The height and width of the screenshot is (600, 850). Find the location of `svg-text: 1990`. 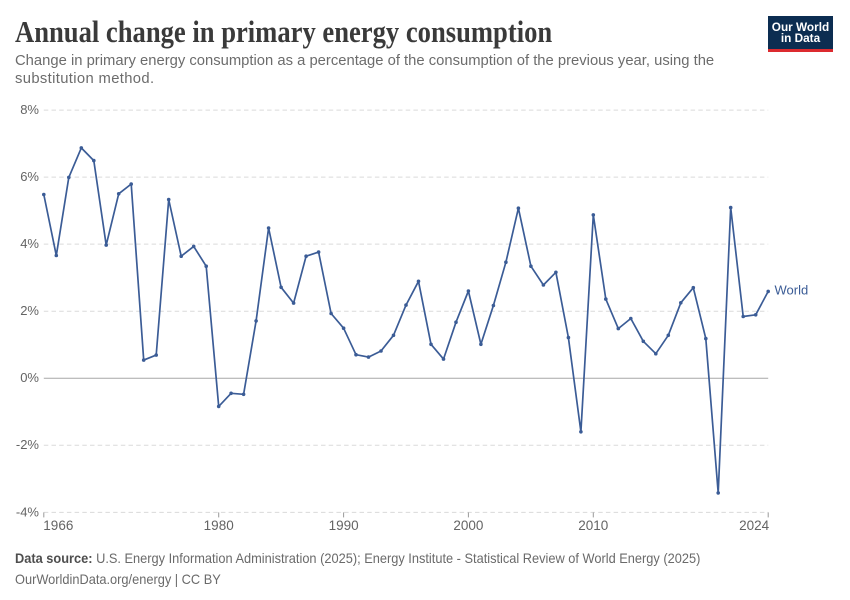

svg-text: 1990 is located at coordinates (344, 525).